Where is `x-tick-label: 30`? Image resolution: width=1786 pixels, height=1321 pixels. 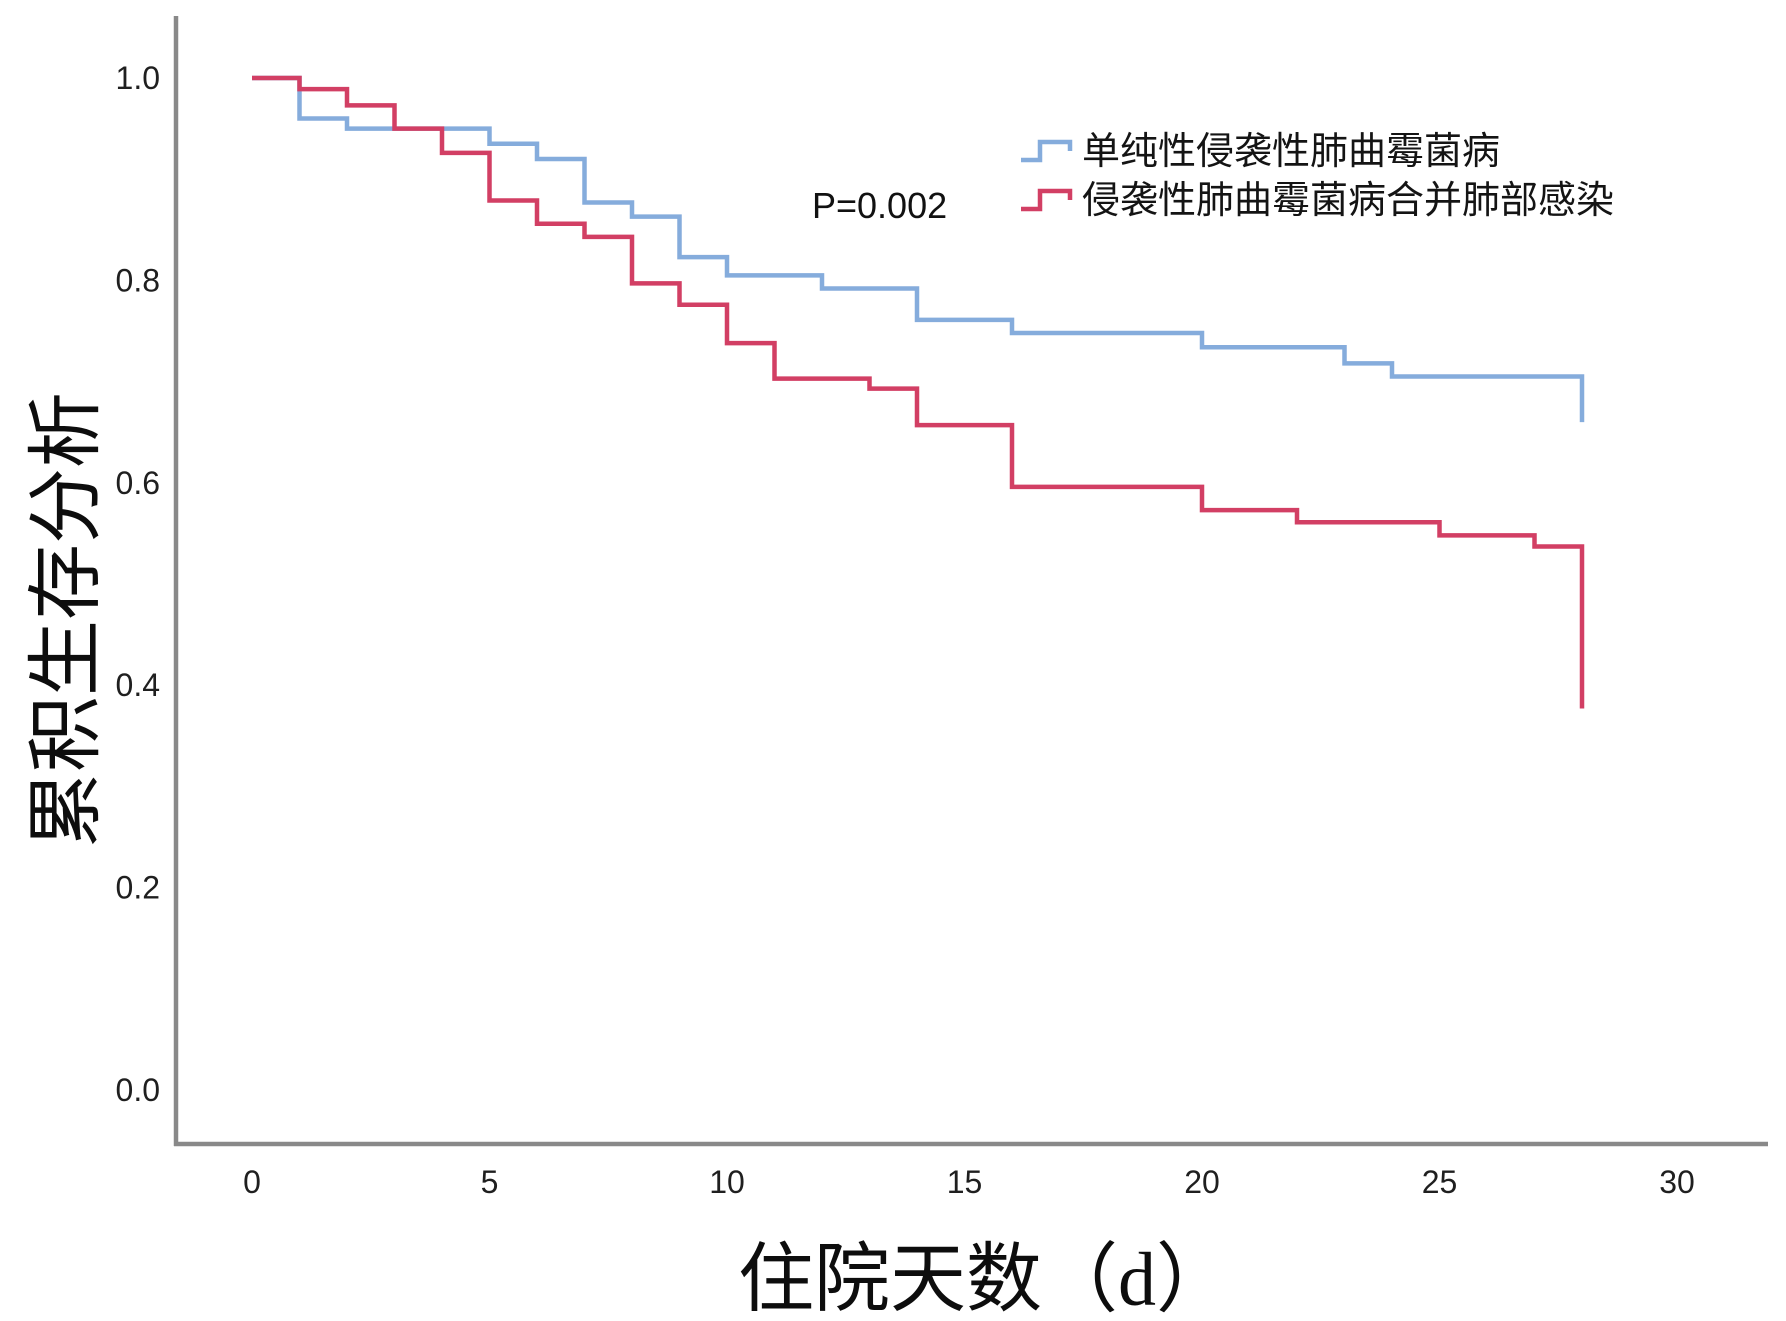 x-tick-label: 30 is located at coordinates (1677, 1182).